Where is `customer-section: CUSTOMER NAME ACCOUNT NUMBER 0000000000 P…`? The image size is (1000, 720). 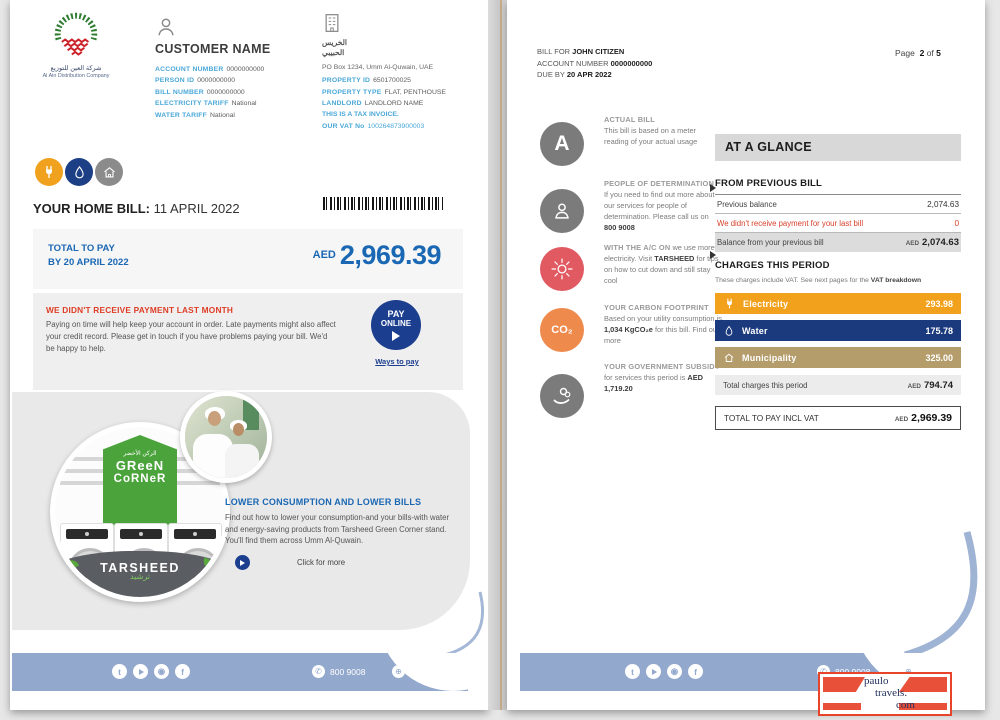 customer-section: CUSTOMER NAME ACCOUNT NUMBER 0000000000 P… is located at coordinates (235, 68).